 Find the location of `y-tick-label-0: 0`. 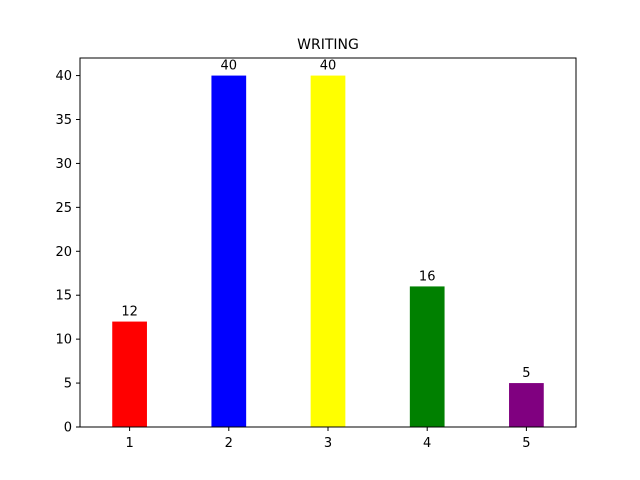

y-tick-label-0: 0 is located at coordinates (68, 428).